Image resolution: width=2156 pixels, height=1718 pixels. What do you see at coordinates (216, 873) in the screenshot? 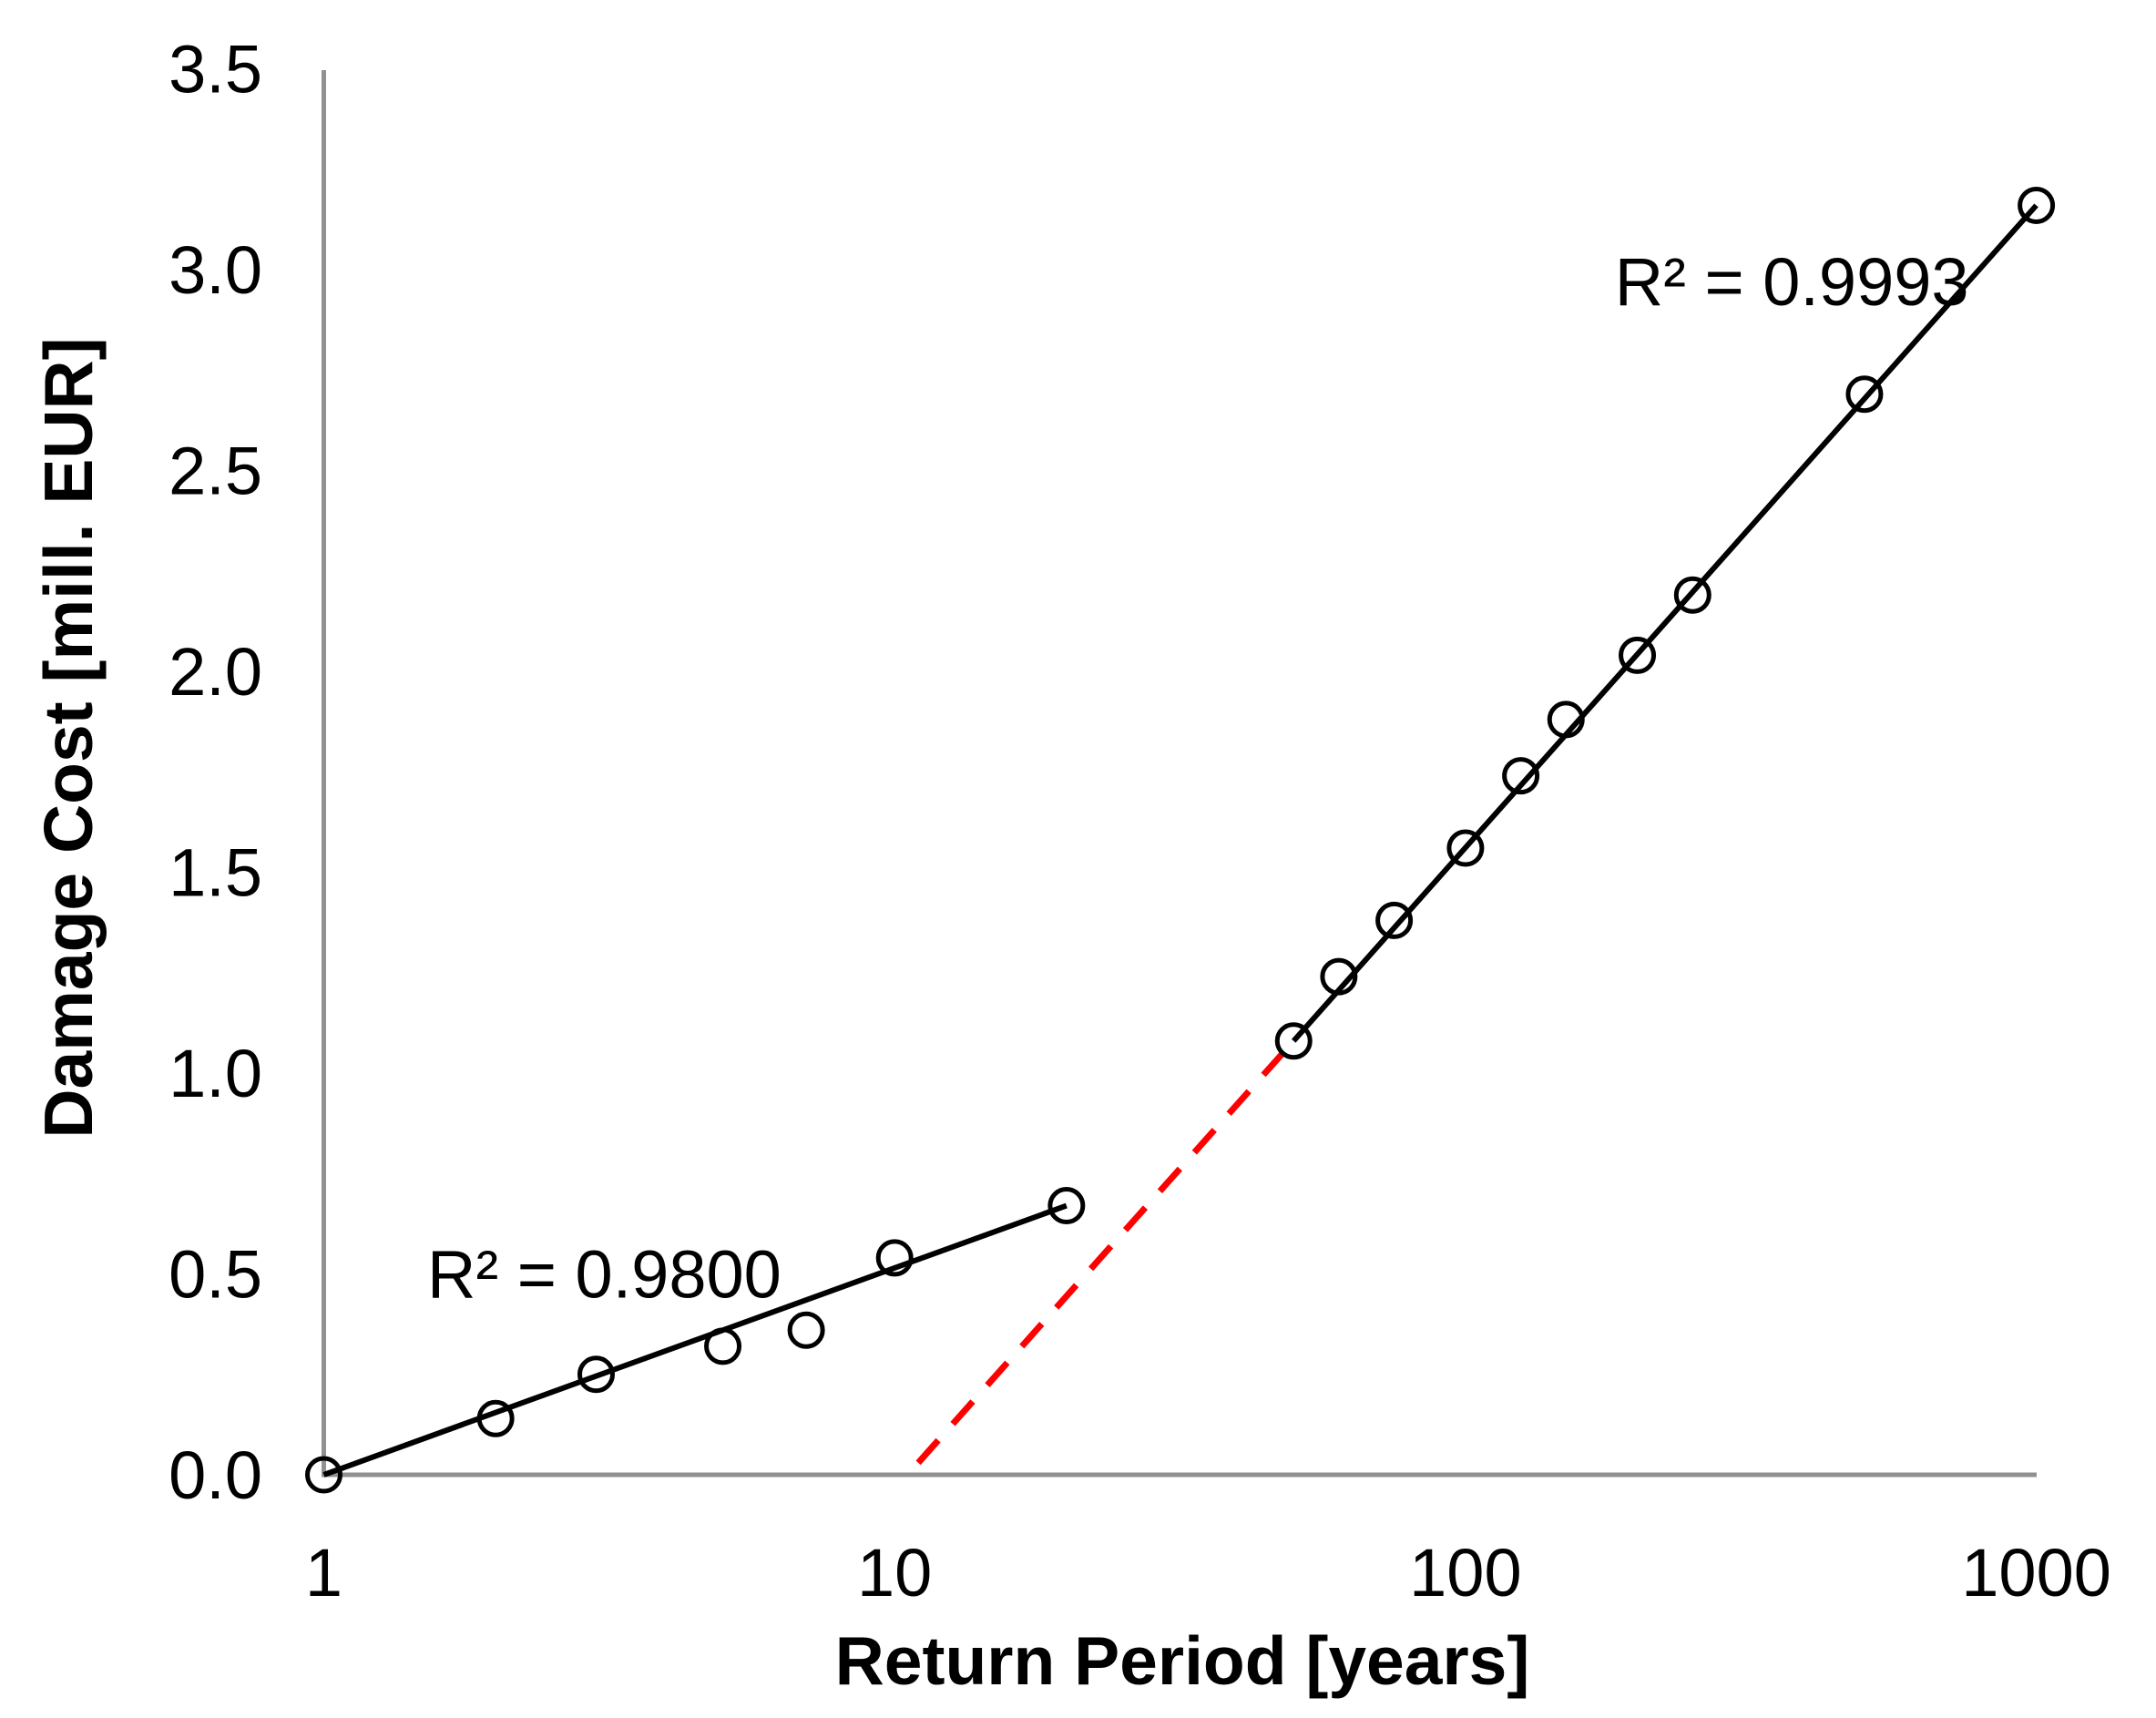
I see `y-tick-label: 1.5` at bounding box center [216, 873].